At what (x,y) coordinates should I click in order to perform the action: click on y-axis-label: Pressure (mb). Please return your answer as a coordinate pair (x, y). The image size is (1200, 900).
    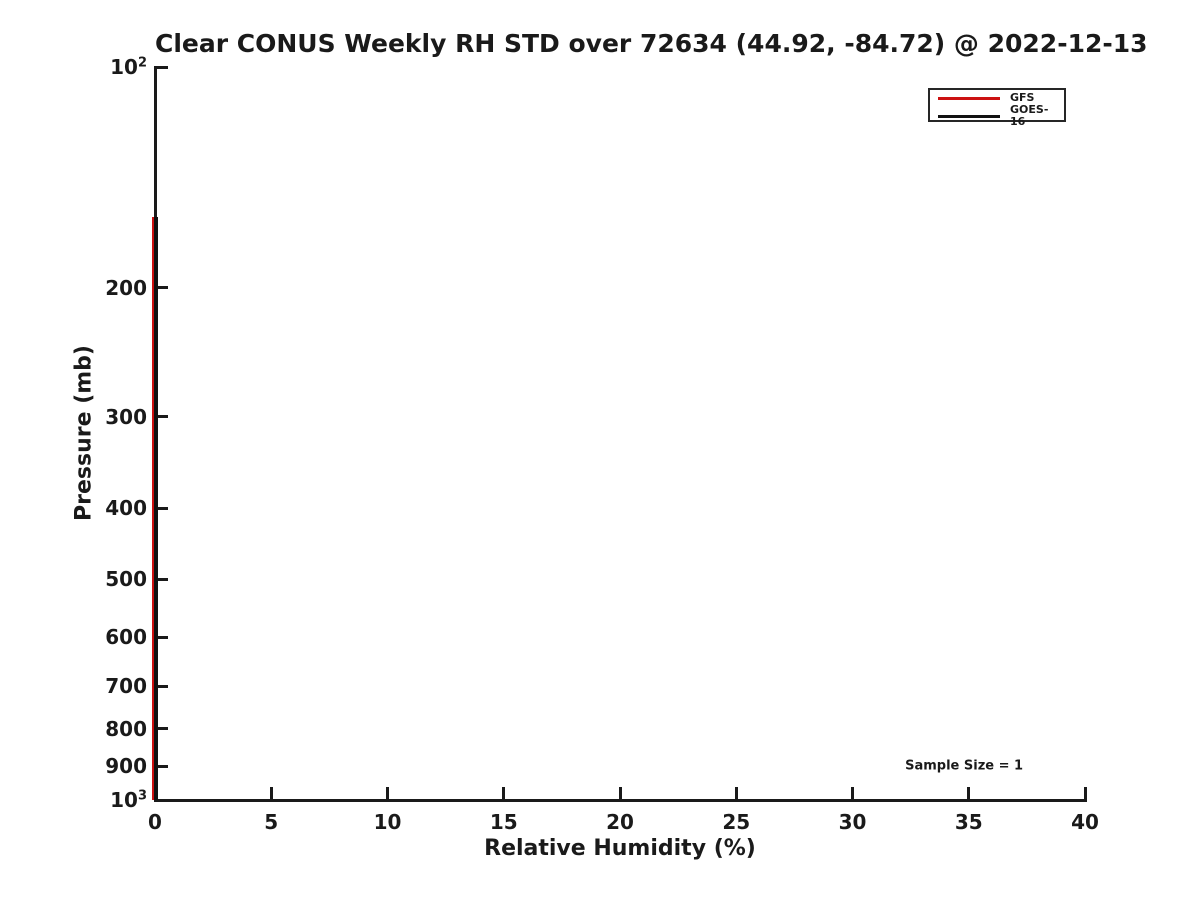
    Looking at the image, I should click on (84, 433).